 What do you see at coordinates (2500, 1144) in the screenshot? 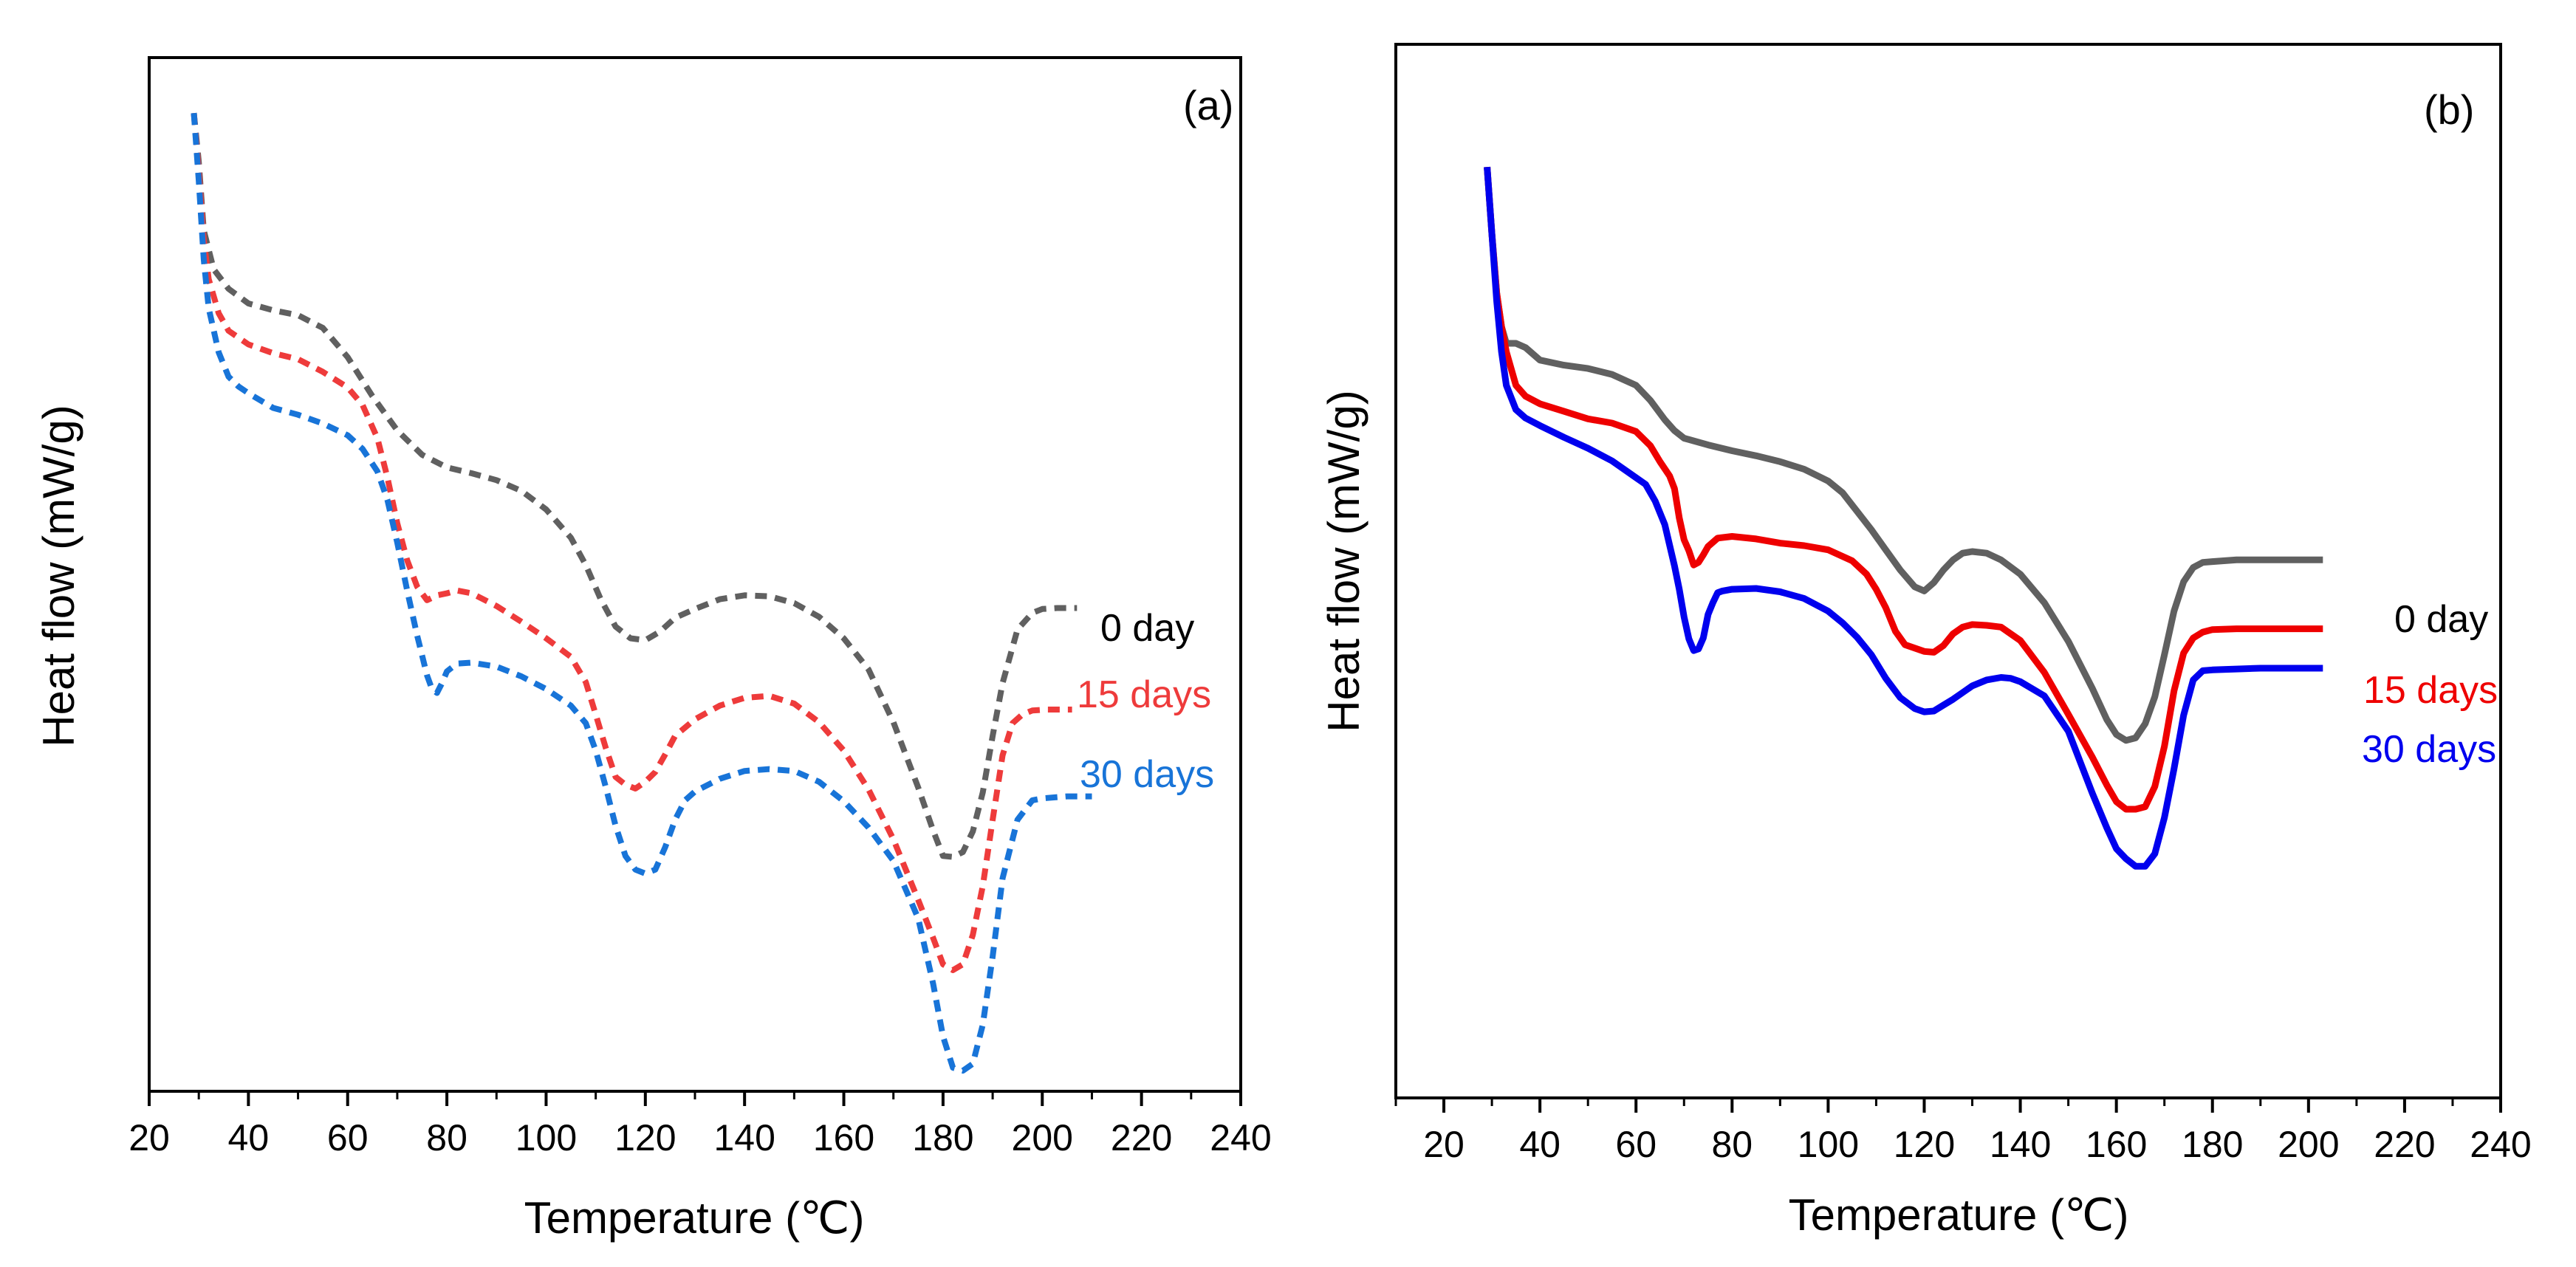
I see `x-tick-label-b: 240` at bounding box center [2500, 1144].